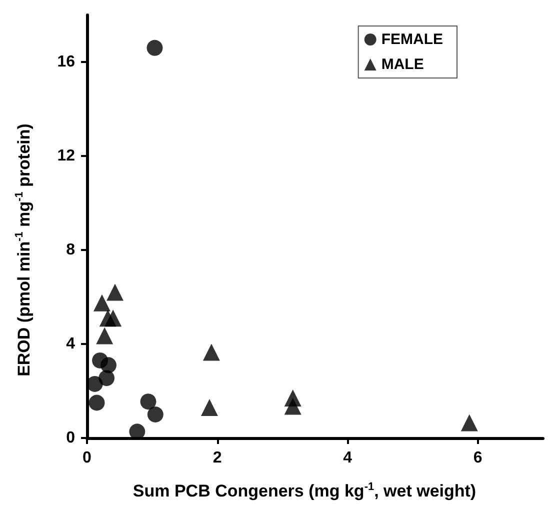  What do you see at coordinates (477, 458) in the screenshot?
I see `x-tick-label: 6` at bounding box center [477, 458].